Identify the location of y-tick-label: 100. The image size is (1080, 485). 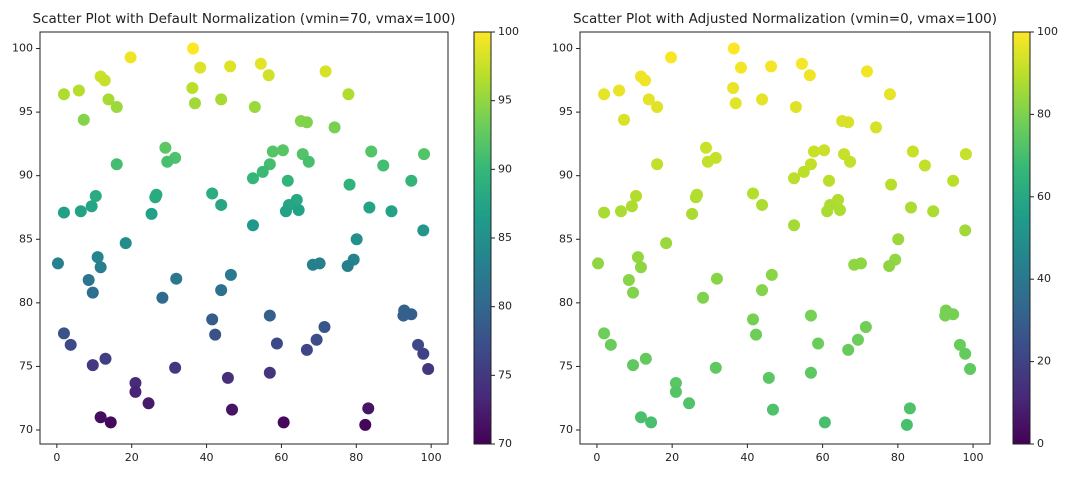
(562, 48).